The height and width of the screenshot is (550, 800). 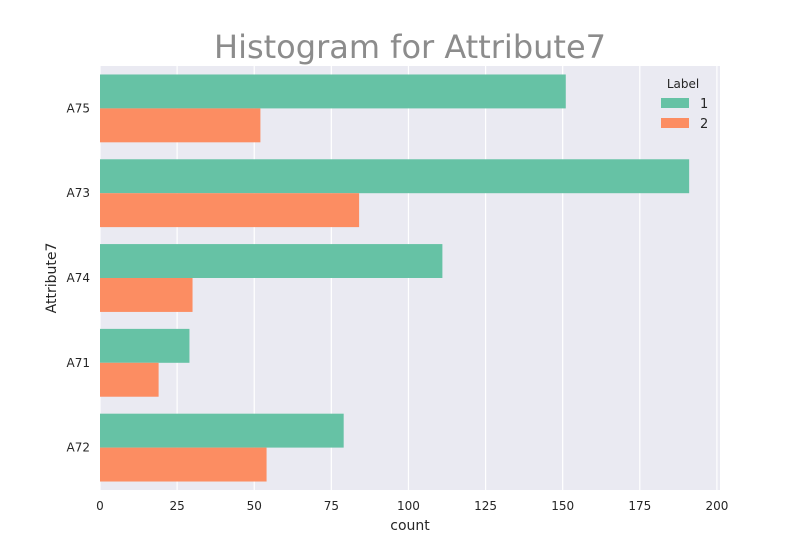 What do you see at coordinates (331, 506) in the screenshot?
I see `x-tick-label: 75` at bounding box center [331, 506].